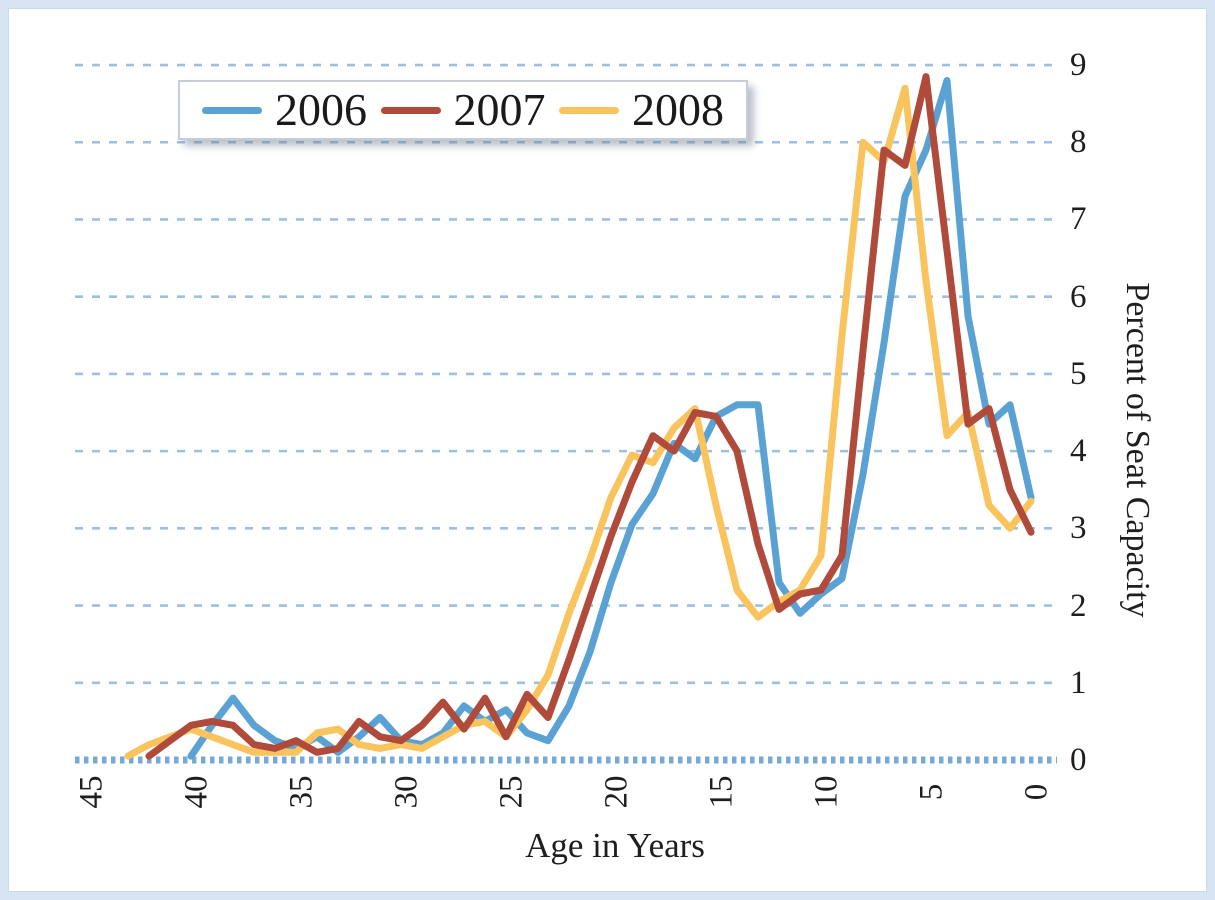 This screenshot has width=1215, height=900. Describe the element at coordinates (1078, 528) in the screenshot. I see `y-tick-label-3: 3` at that location.